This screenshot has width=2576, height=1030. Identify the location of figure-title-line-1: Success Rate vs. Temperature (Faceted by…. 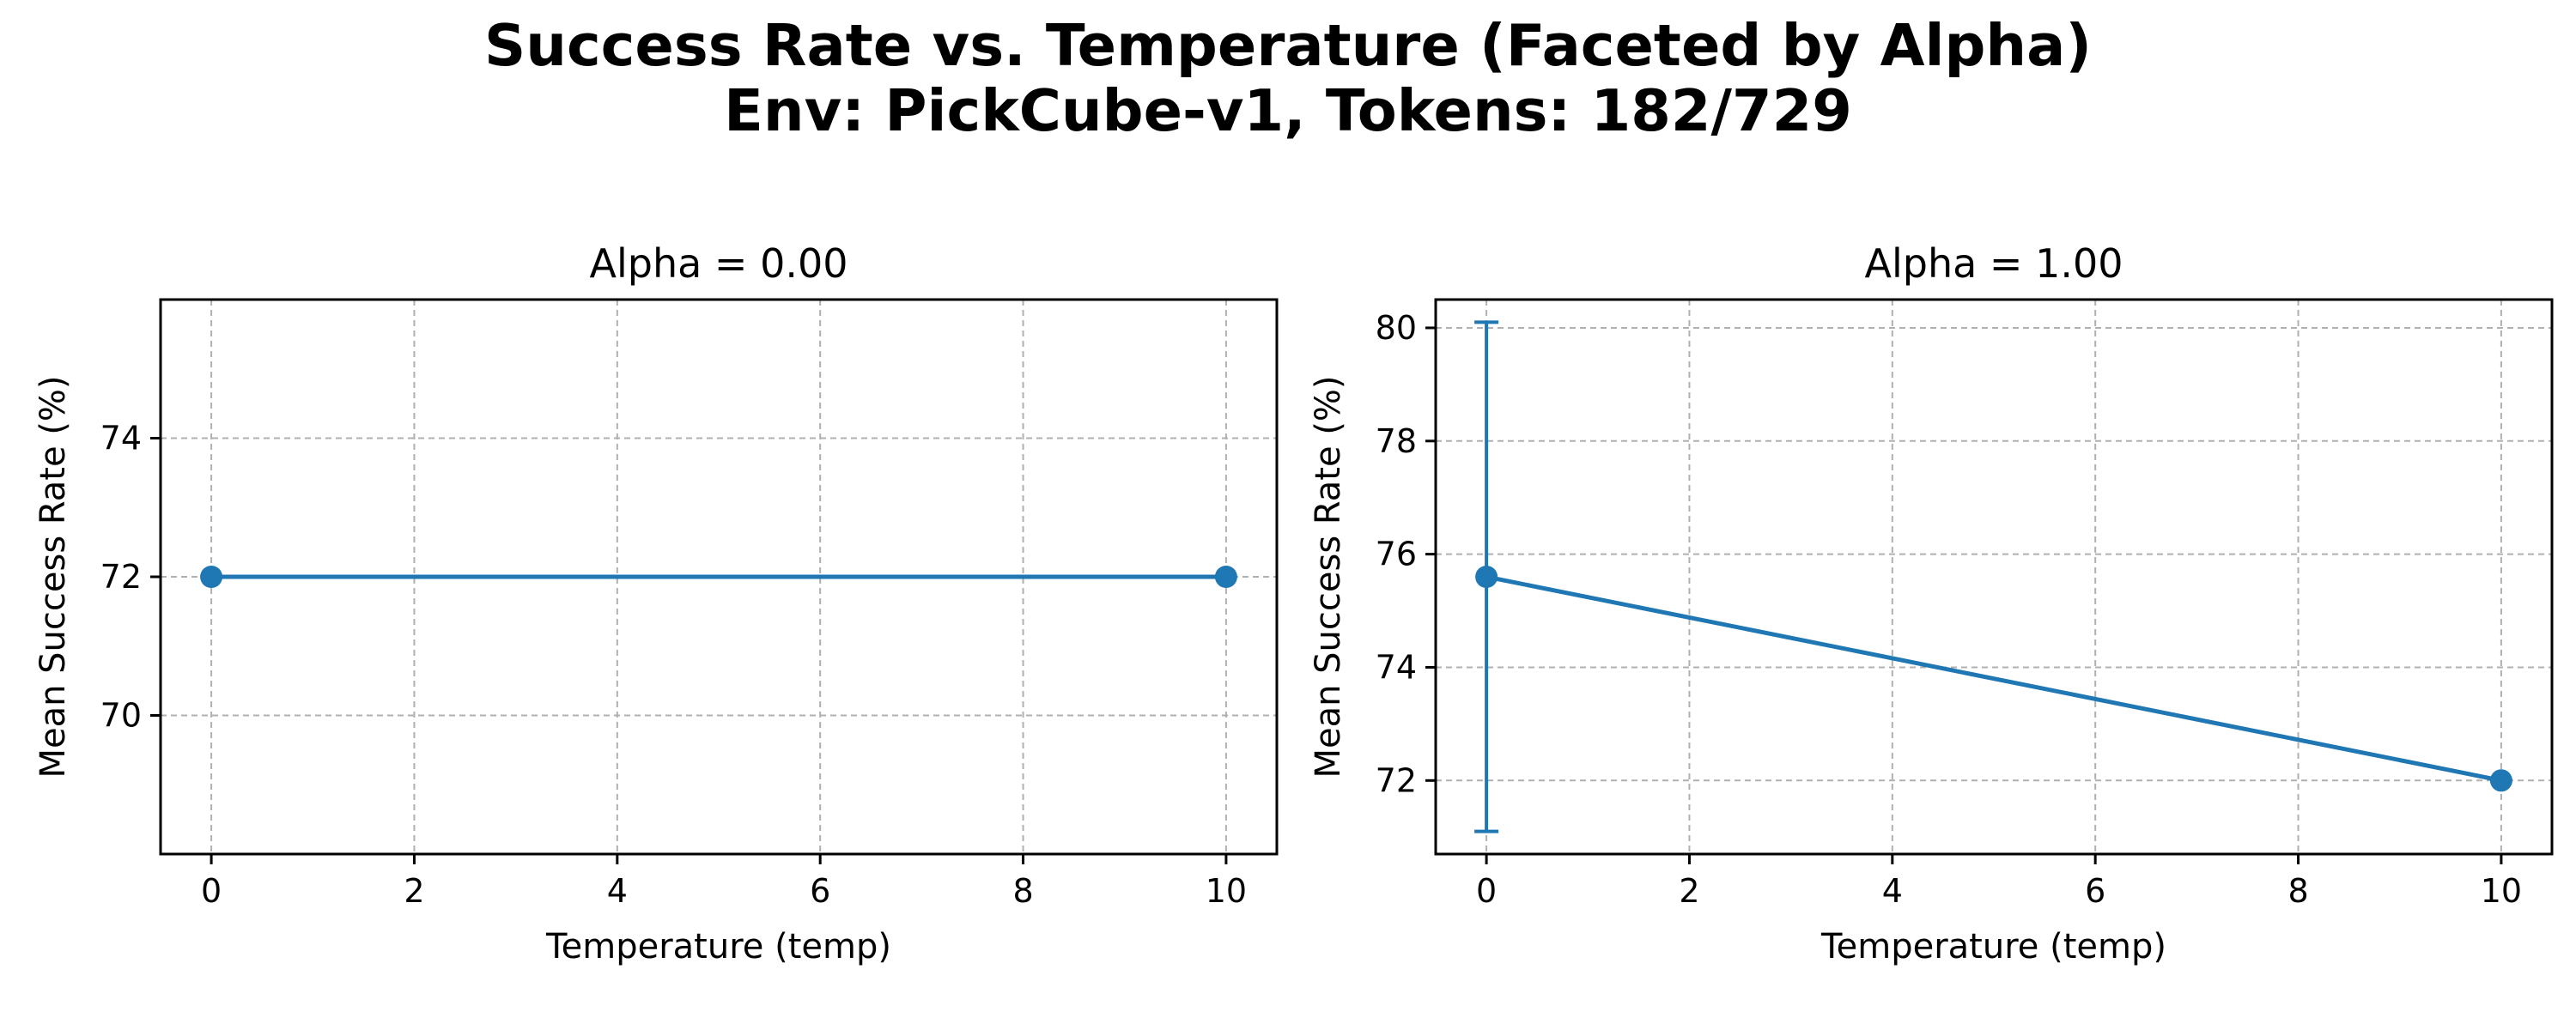
(1288, 45).